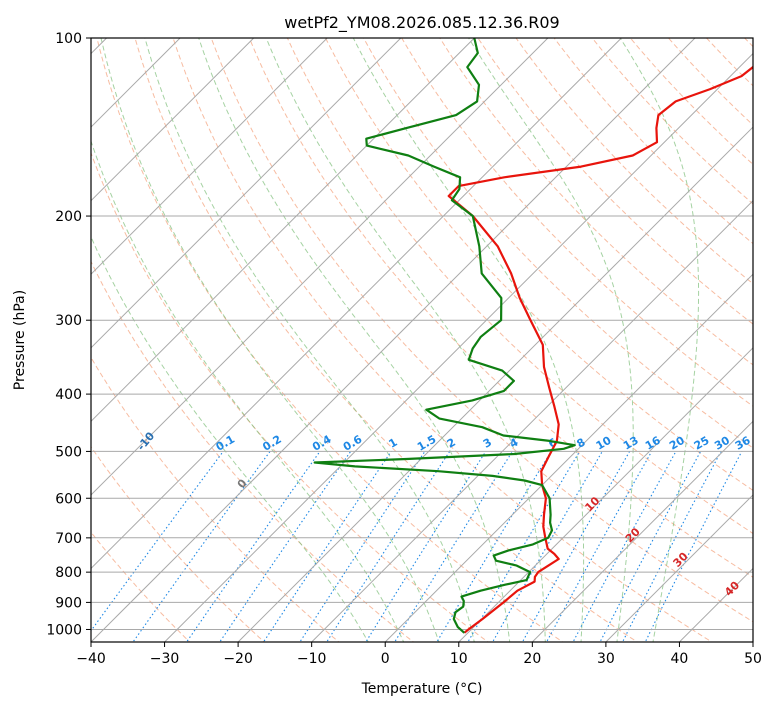  What do you see at coordinates (68, 573) in the screenshot?
I see `y-tick-label: 800` at bounding box center [68, 573].